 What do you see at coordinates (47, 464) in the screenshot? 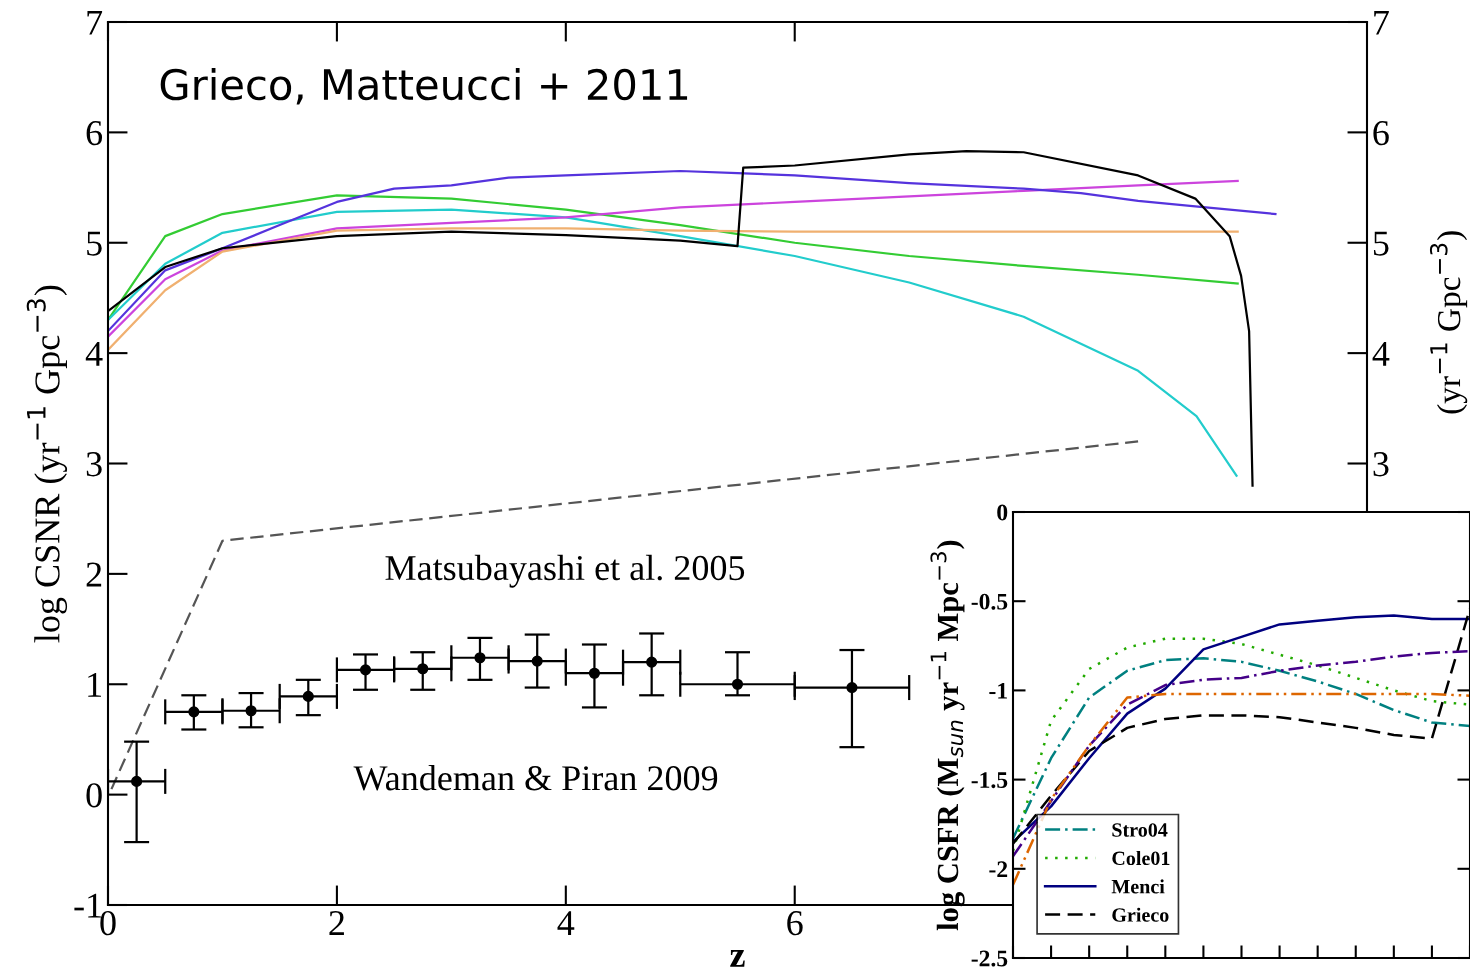
I see `y-axis-title: log CSNR (yr$^{−1}$ Gpc$^{−3}$)` at bounding box center [47, 464].